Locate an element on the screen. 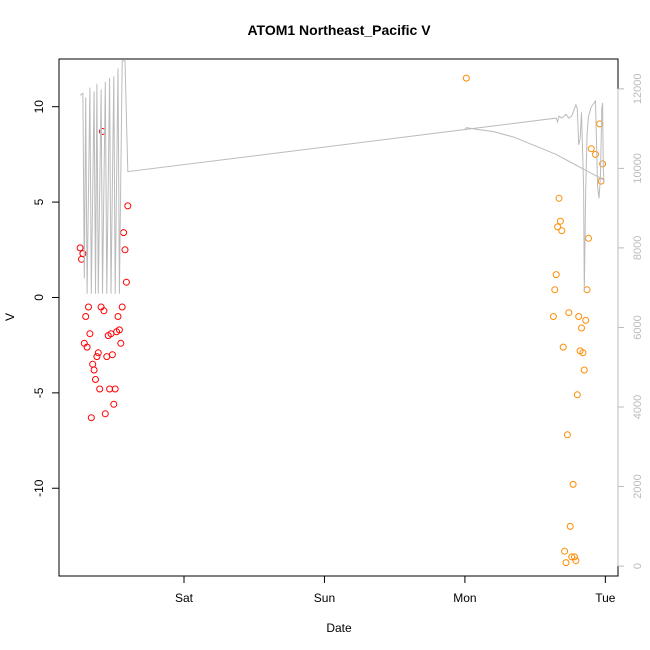 This screenshot has height=650, width=650. y-tick-label: -5 is located at coordinates (39, 392).